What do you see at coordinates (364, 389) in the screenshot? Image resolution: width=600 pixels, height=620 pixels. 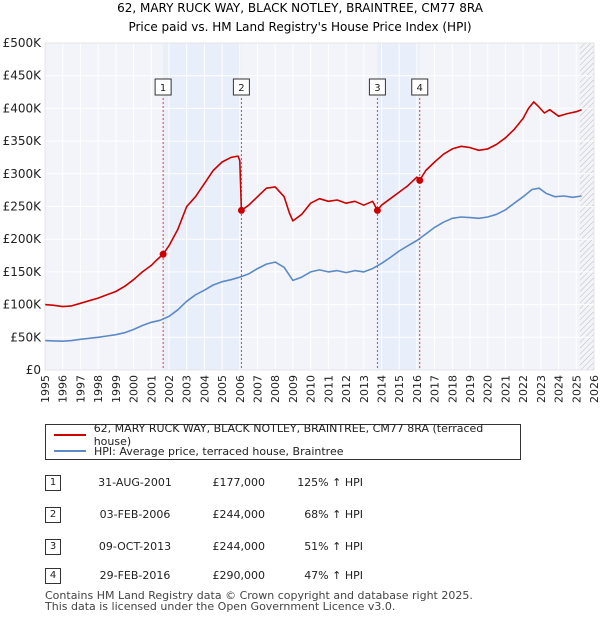 I see `x-tick-label: 2013` at bounding box center [364, 389].